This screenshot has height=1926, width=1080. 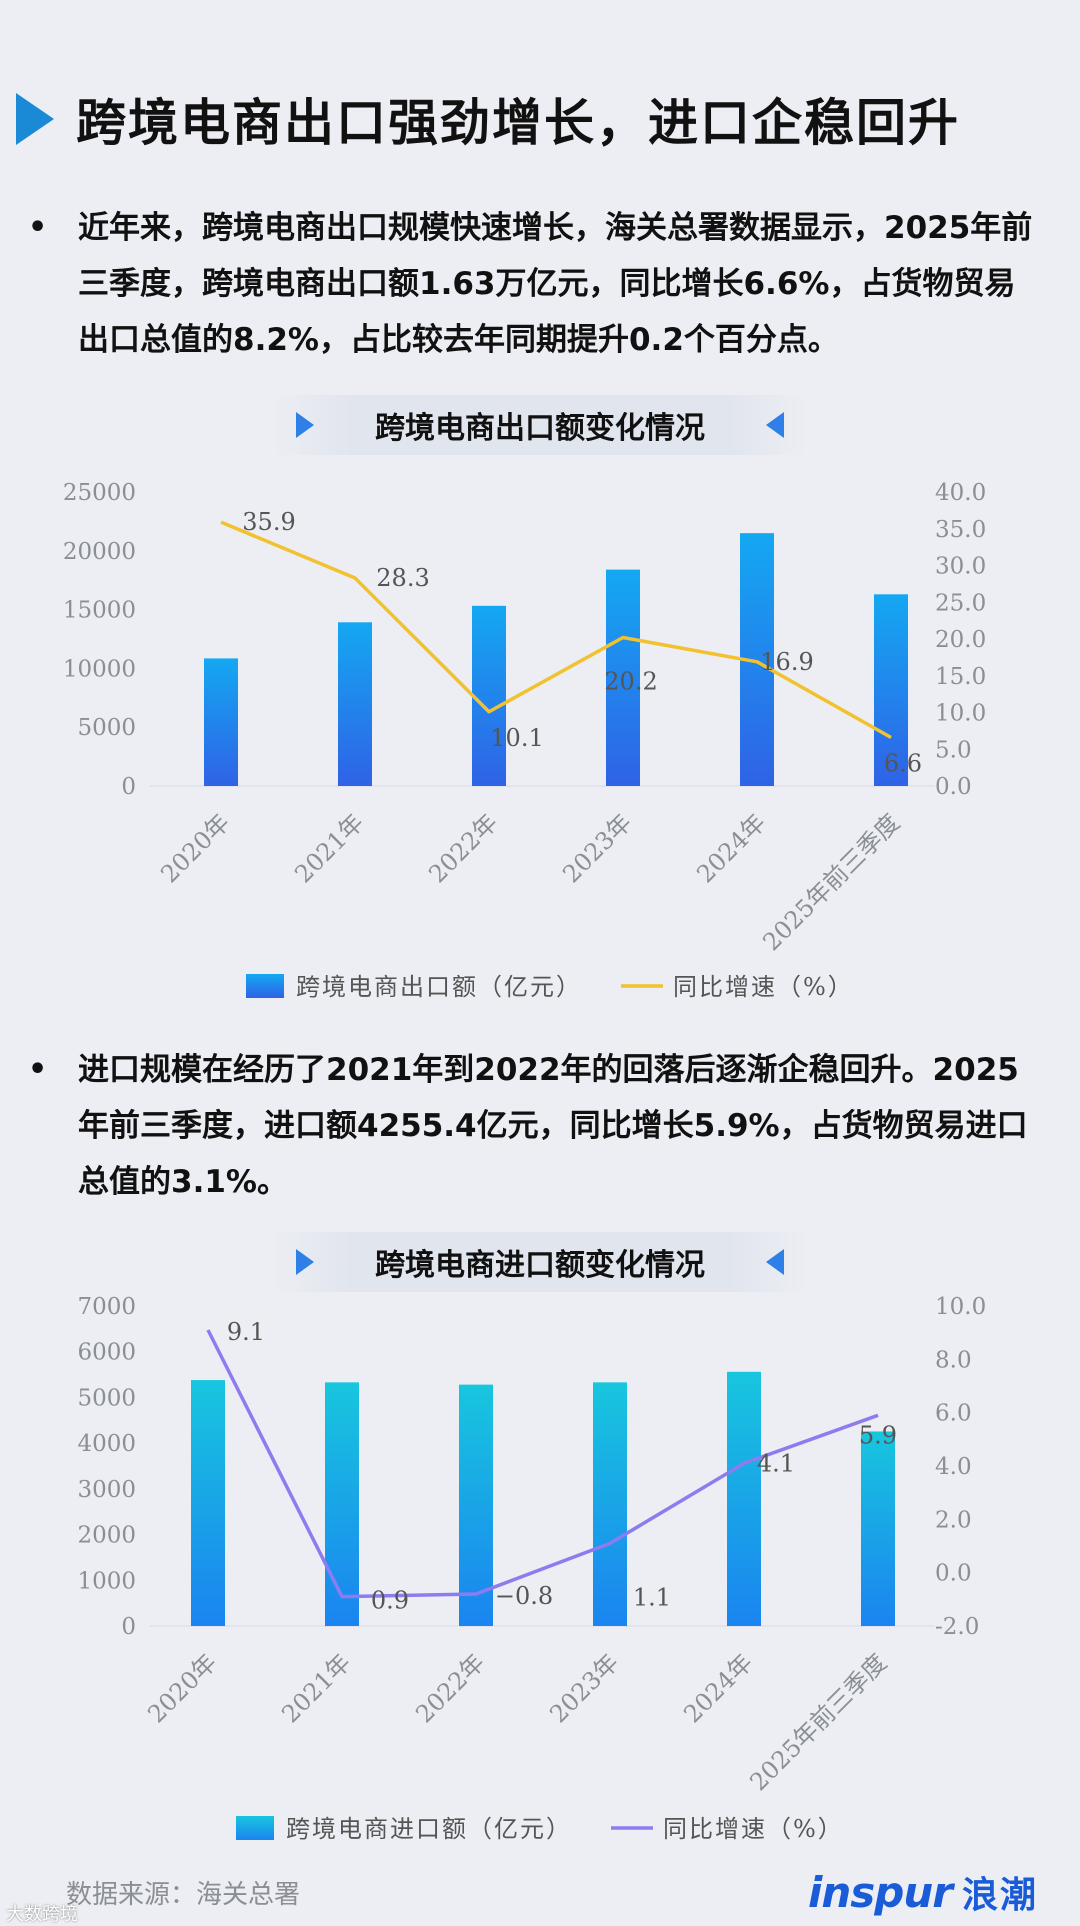 I want to click on right-y-tick-label: 30.0, so click(x=960, y=567).